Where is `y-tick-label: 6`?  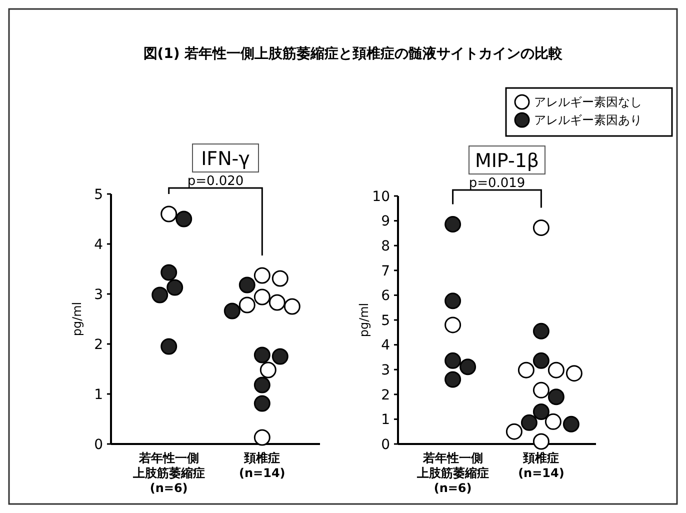 y-tick-label: 6 is located at coordinates (385, 296).